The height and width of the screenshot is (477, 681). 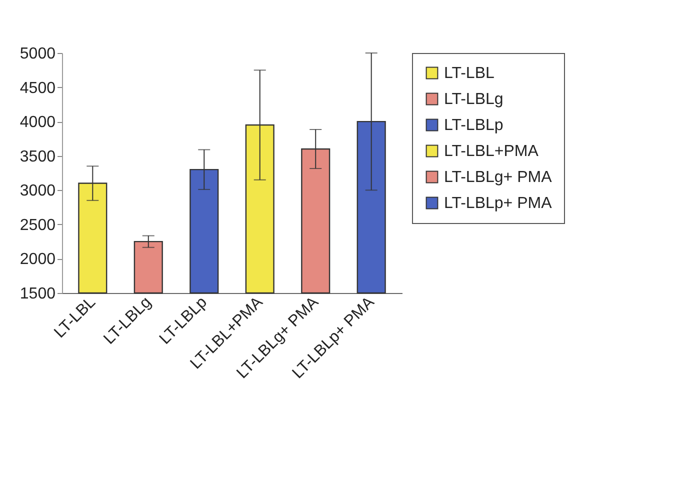 I want to click on y-tick-label: 3500, so click(x=38, y=157).